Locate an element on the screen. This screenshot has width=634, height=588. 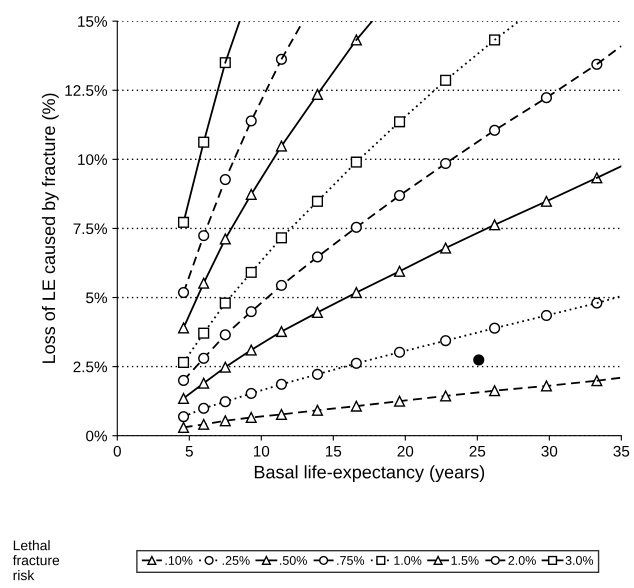
legend-label: 3.0% is located at coordinates (580, 560).